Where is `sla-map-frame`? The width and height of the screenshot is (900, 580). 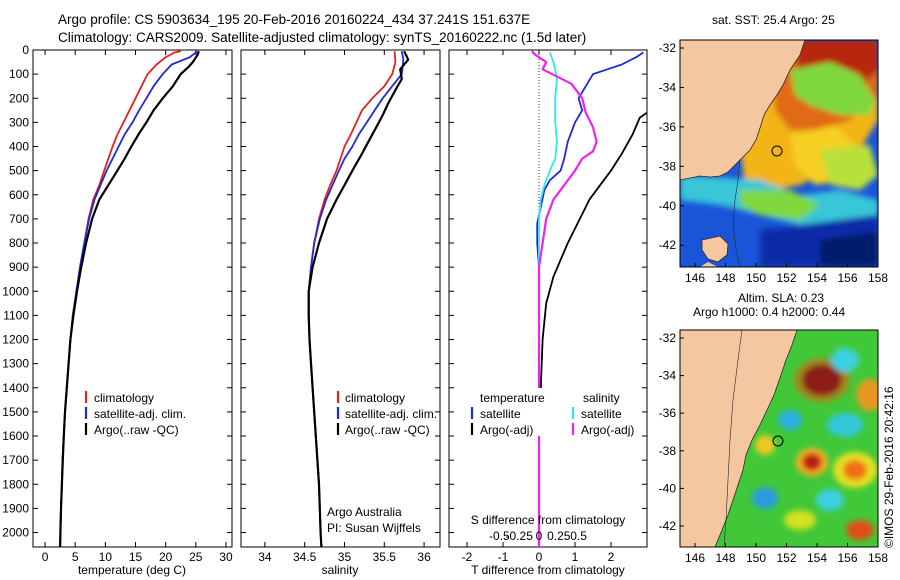
sla-map-frame is located at coordinates (779, 438).